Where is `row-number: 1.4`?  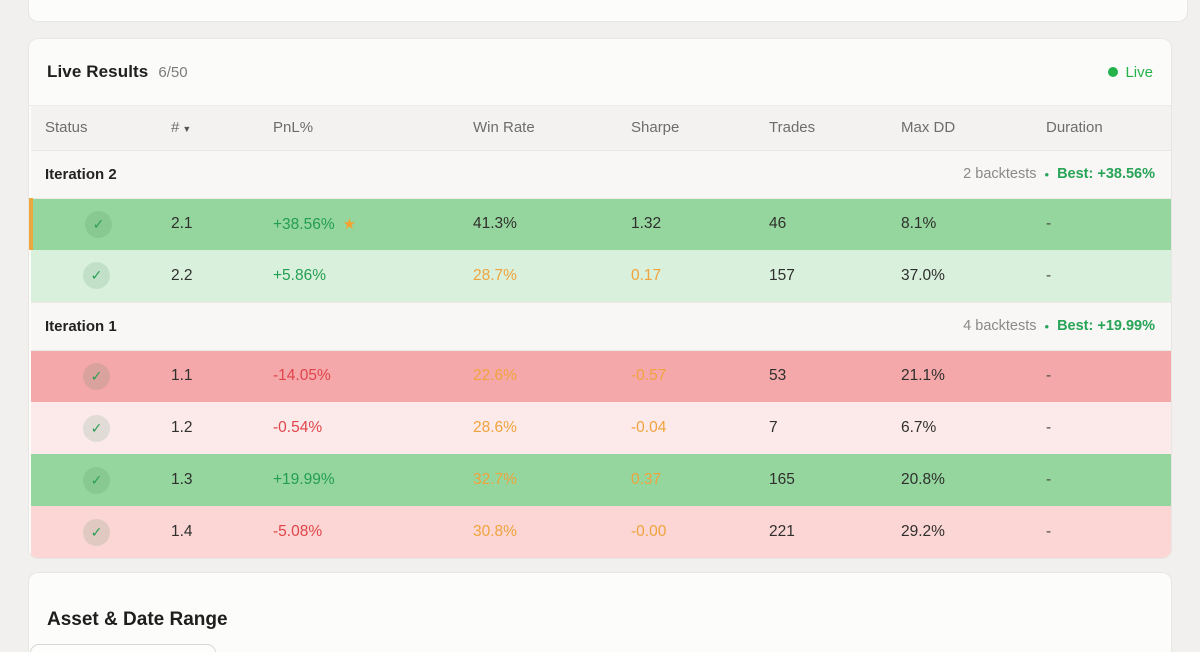 row-number: 1.4 is located at coordinates (222, 532).